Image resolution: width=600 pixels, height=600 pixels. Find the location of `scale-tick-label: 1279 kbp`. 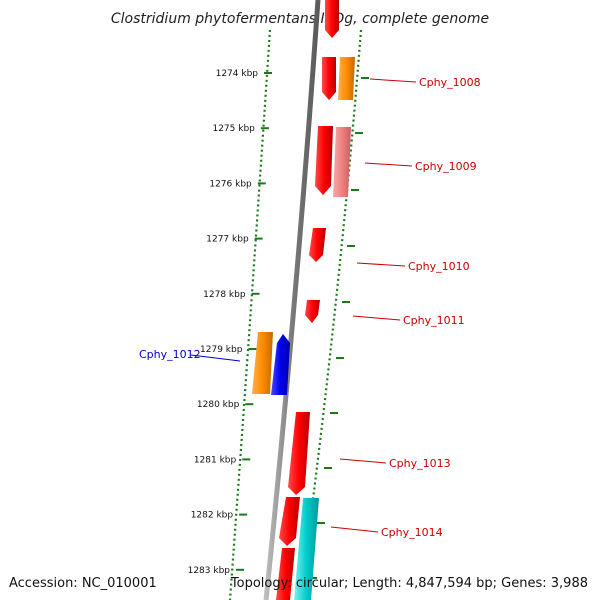

scale-tick-label: 1279 kbp is located at coordinates (221, 350).